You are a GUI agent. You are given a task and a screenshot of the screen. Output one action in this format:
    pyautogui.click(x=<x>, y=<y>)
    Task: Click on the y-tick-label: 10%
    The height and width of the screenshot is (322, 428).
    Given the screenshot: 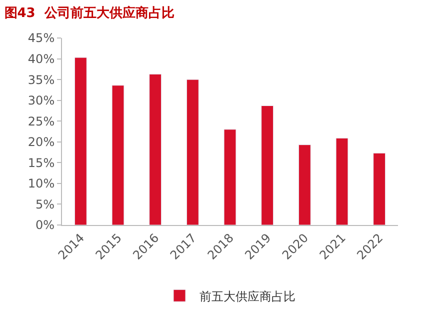 What is the action you would take?
    pyautogui.click(x=41, y=183)
    